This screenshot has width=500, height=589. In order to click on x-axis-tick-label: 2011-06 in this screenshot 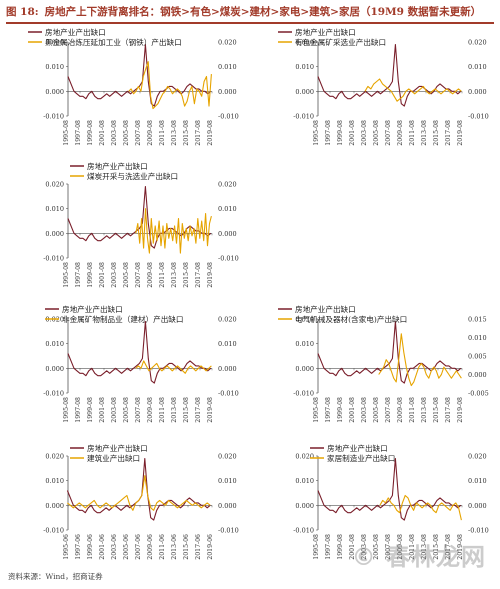, I will do `click(162, 547)`.